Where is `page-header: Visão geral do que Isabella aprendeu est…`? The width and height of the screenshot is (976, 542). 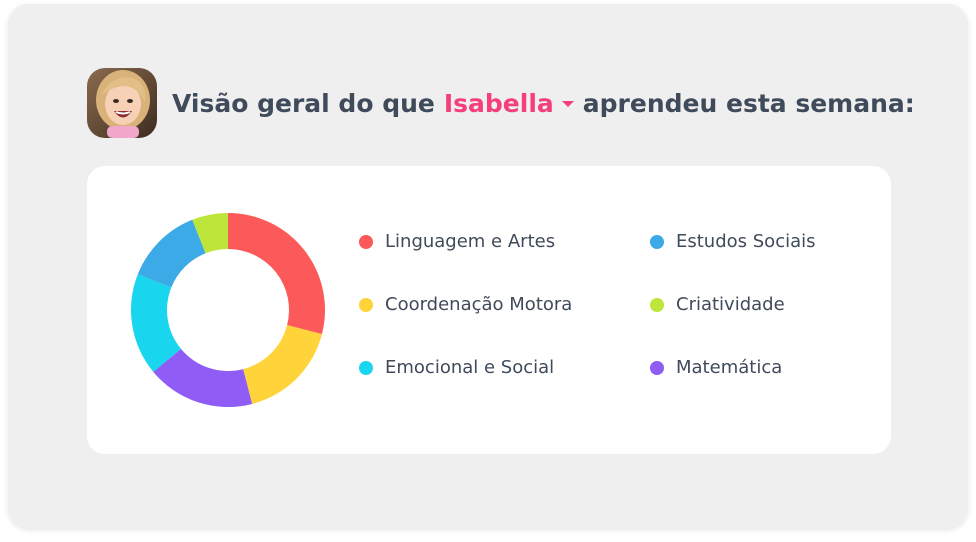
page-header: Visão geral do que Isabella aprendeu est… is located at coordinates (501, 103).